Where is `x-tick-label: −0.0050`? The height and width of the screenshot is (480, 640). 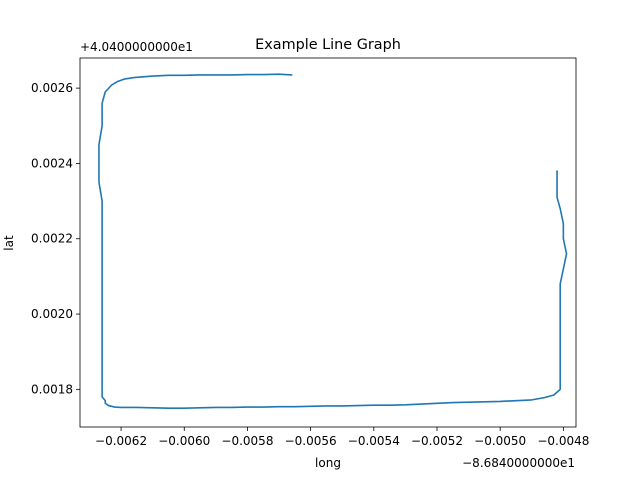
x-tick-label: −0.0050 is located at coordinates (500, 441).